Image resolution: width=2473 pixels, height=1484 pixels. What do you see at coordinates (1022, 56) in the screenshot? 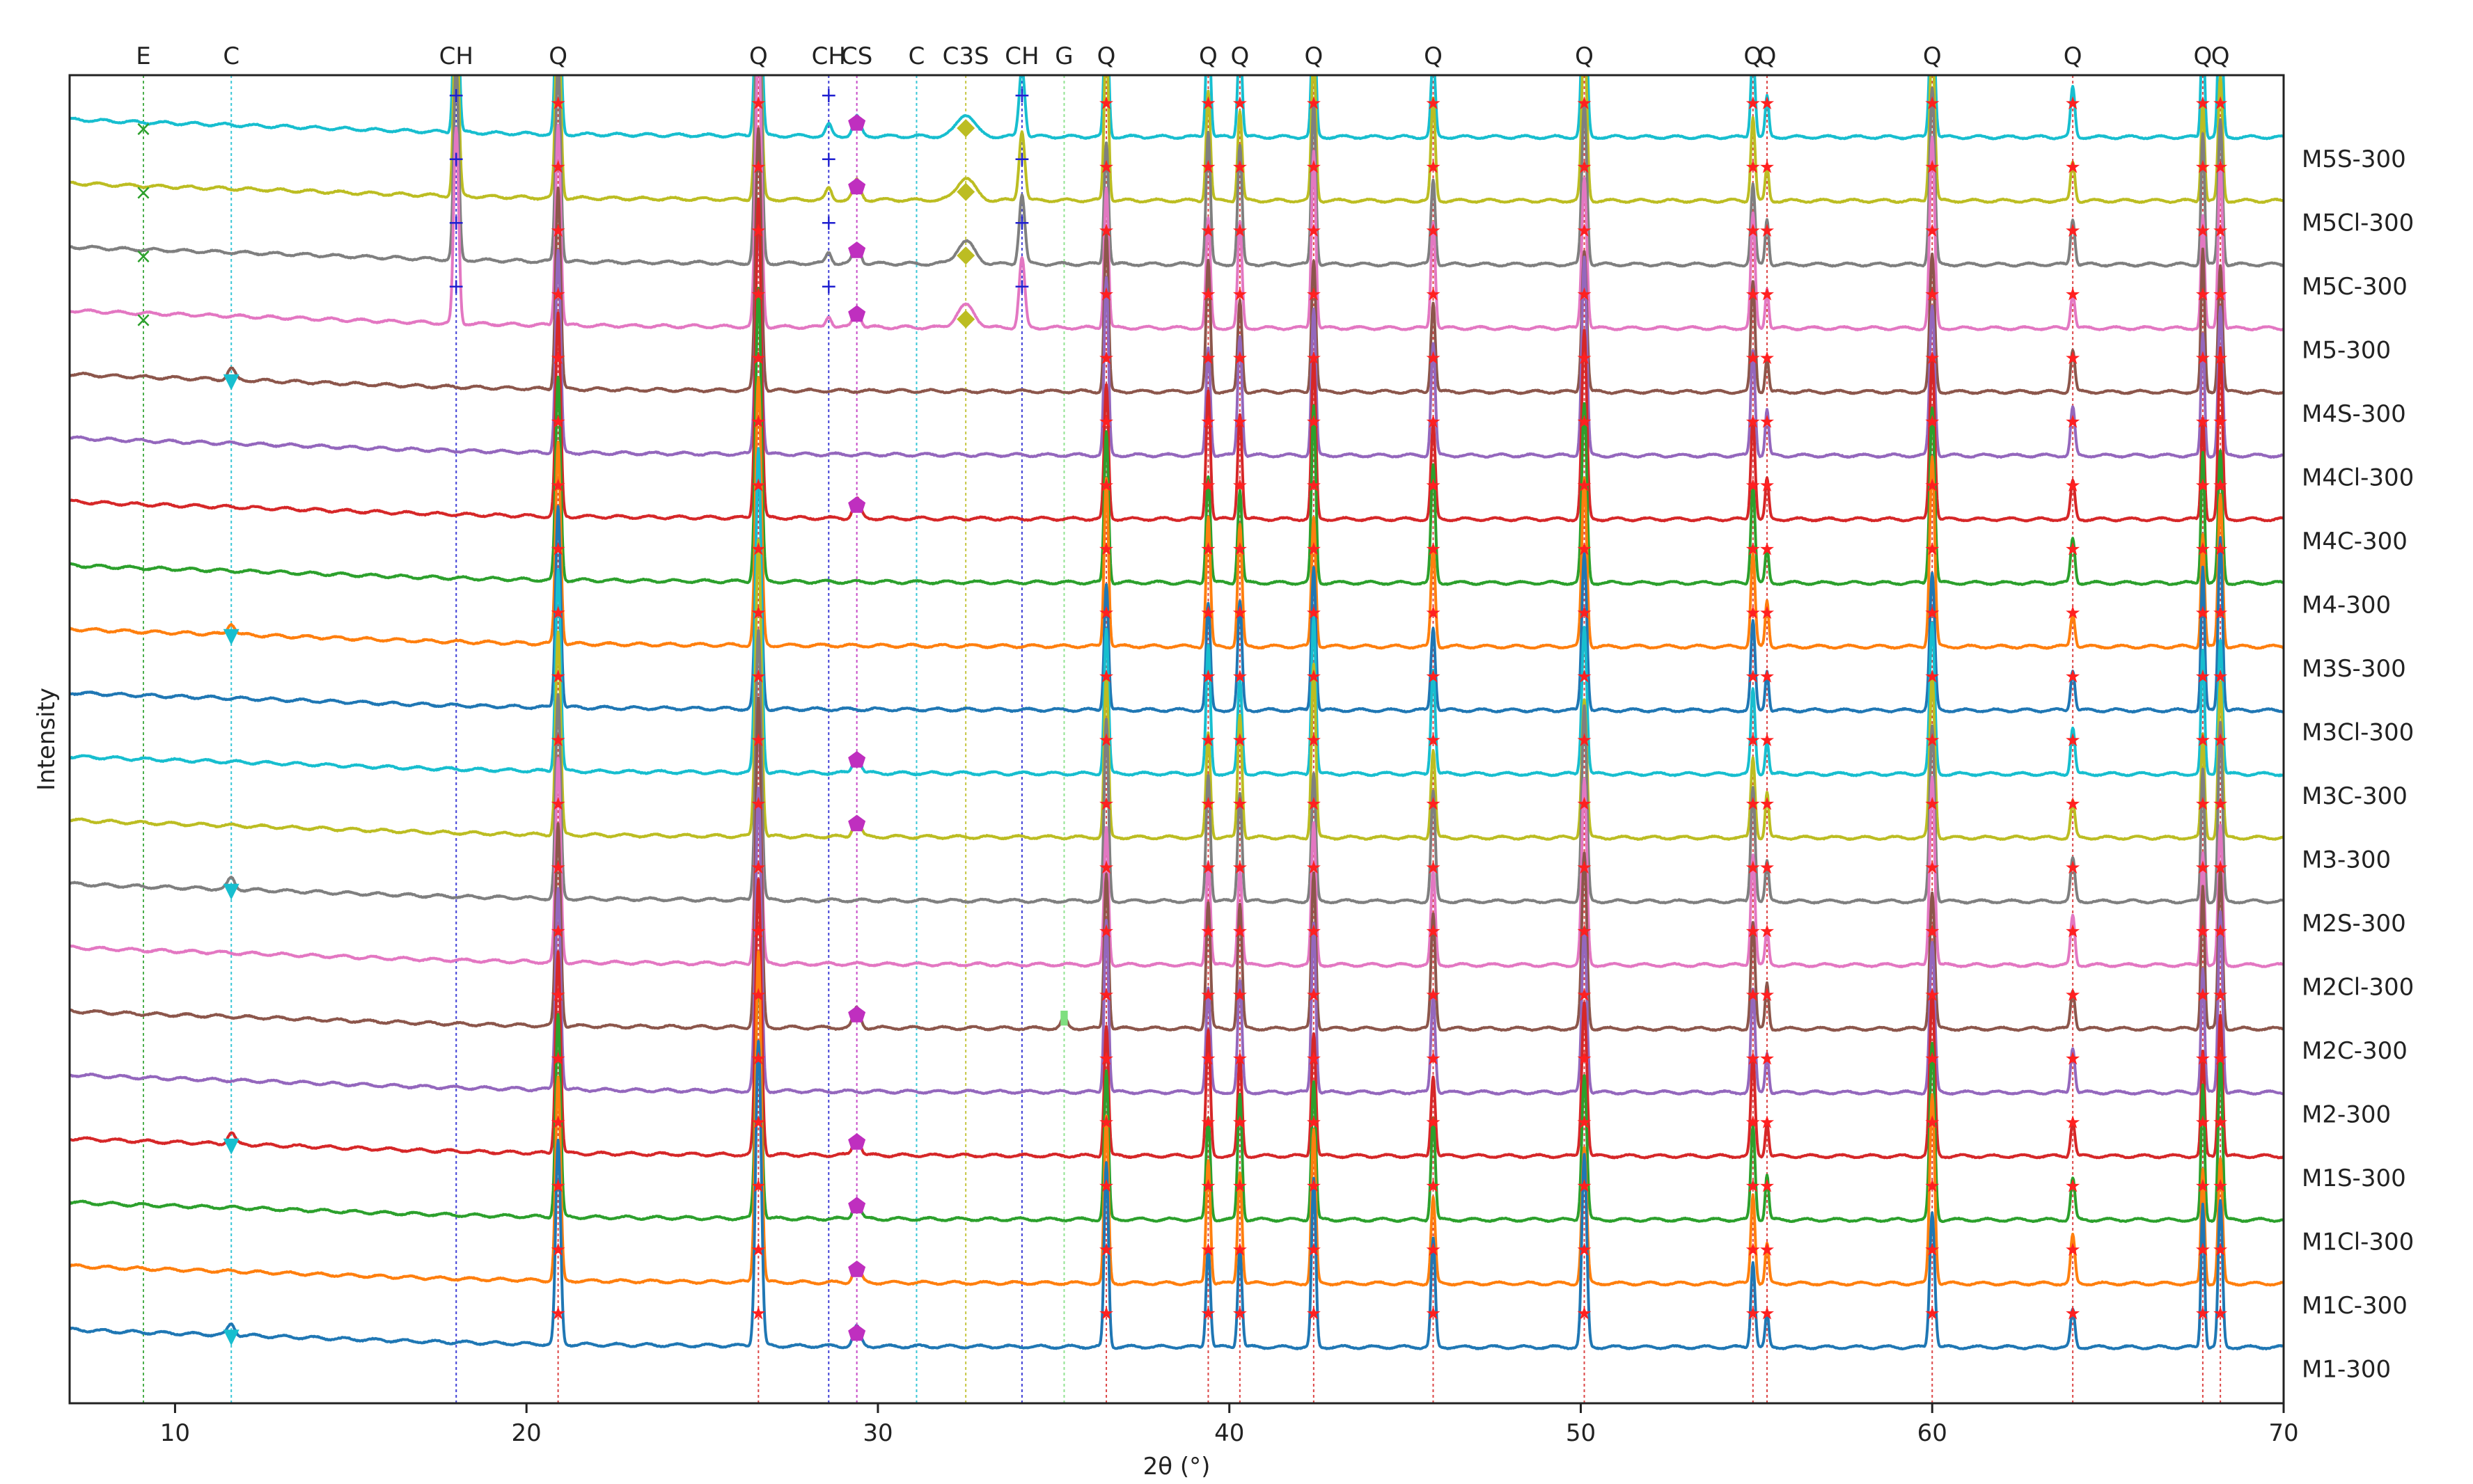
I see `phase-label: CH` at bounding box center [1022, 56].